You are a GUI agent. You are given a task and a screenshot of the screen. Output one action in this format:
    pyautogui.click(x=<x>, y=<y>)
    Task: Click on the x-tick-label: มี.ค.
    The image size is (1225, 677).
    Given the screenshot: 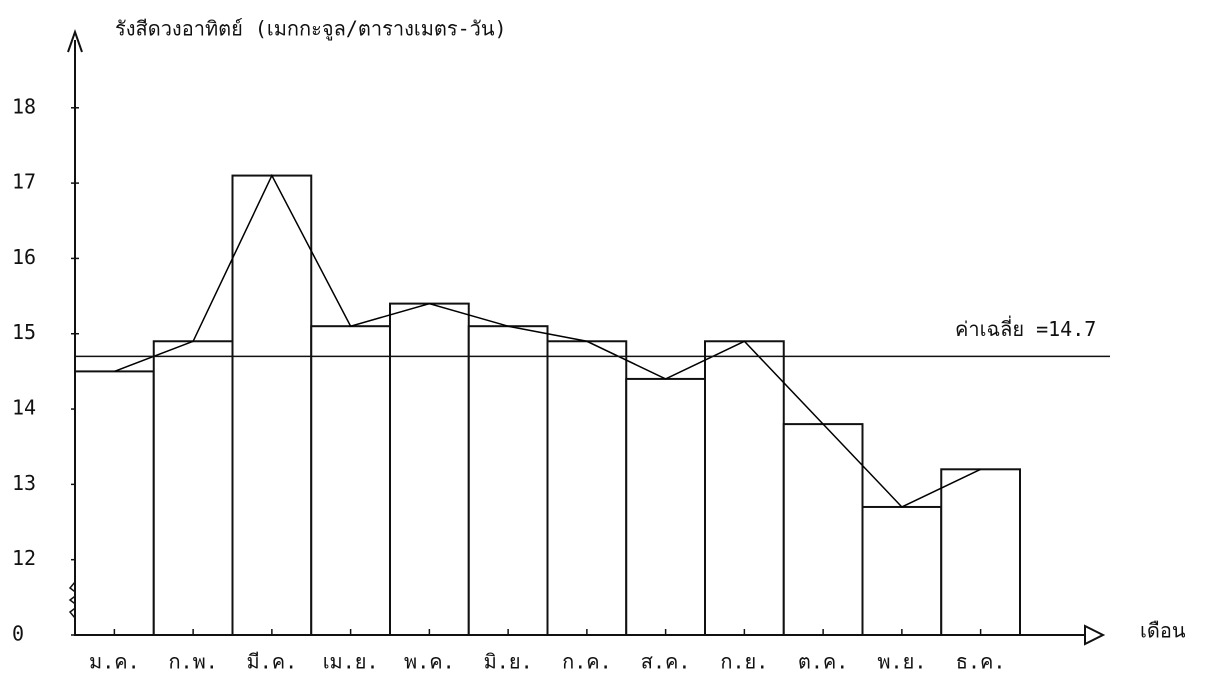 What is the action you would take?
    pyautogui.click(x=272, y=662)
    